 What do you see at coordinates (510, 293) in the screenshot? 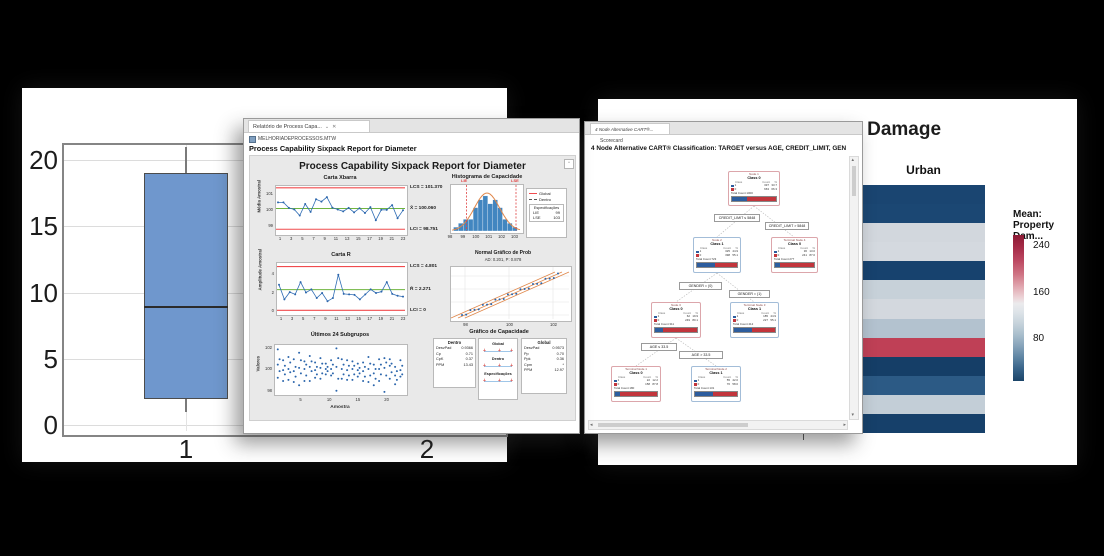
I see `probplot-canvas` at bounding box center [510, 293].